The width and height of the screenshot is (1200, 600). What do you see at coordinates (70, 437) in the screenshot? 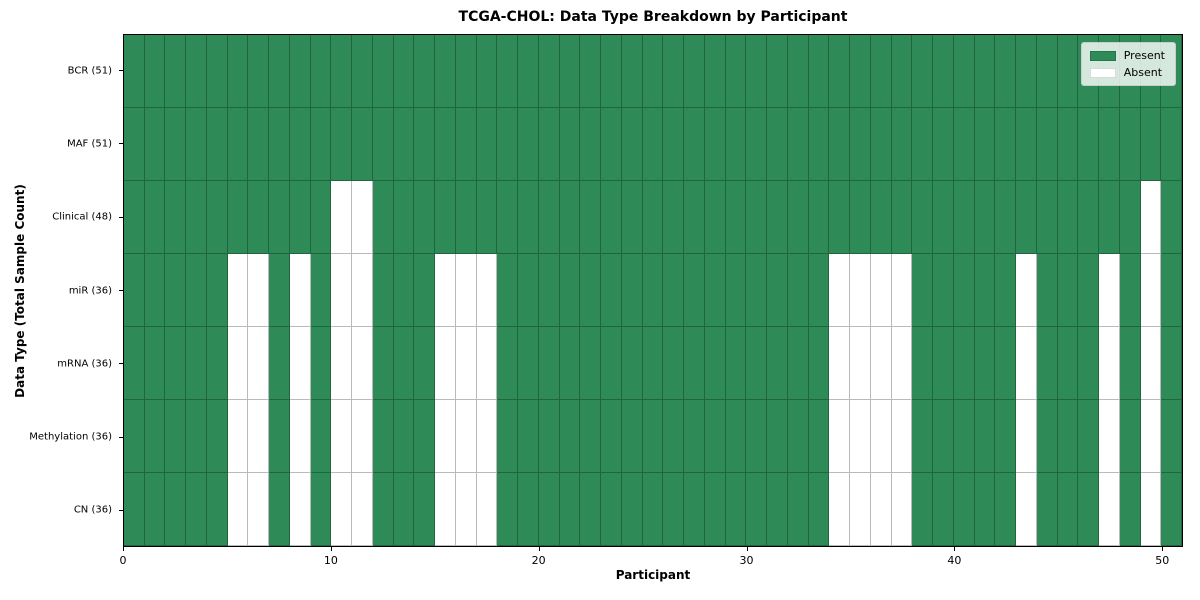
I see `y-tick-label: Methylation (36)` at bounding box center [70, 437].